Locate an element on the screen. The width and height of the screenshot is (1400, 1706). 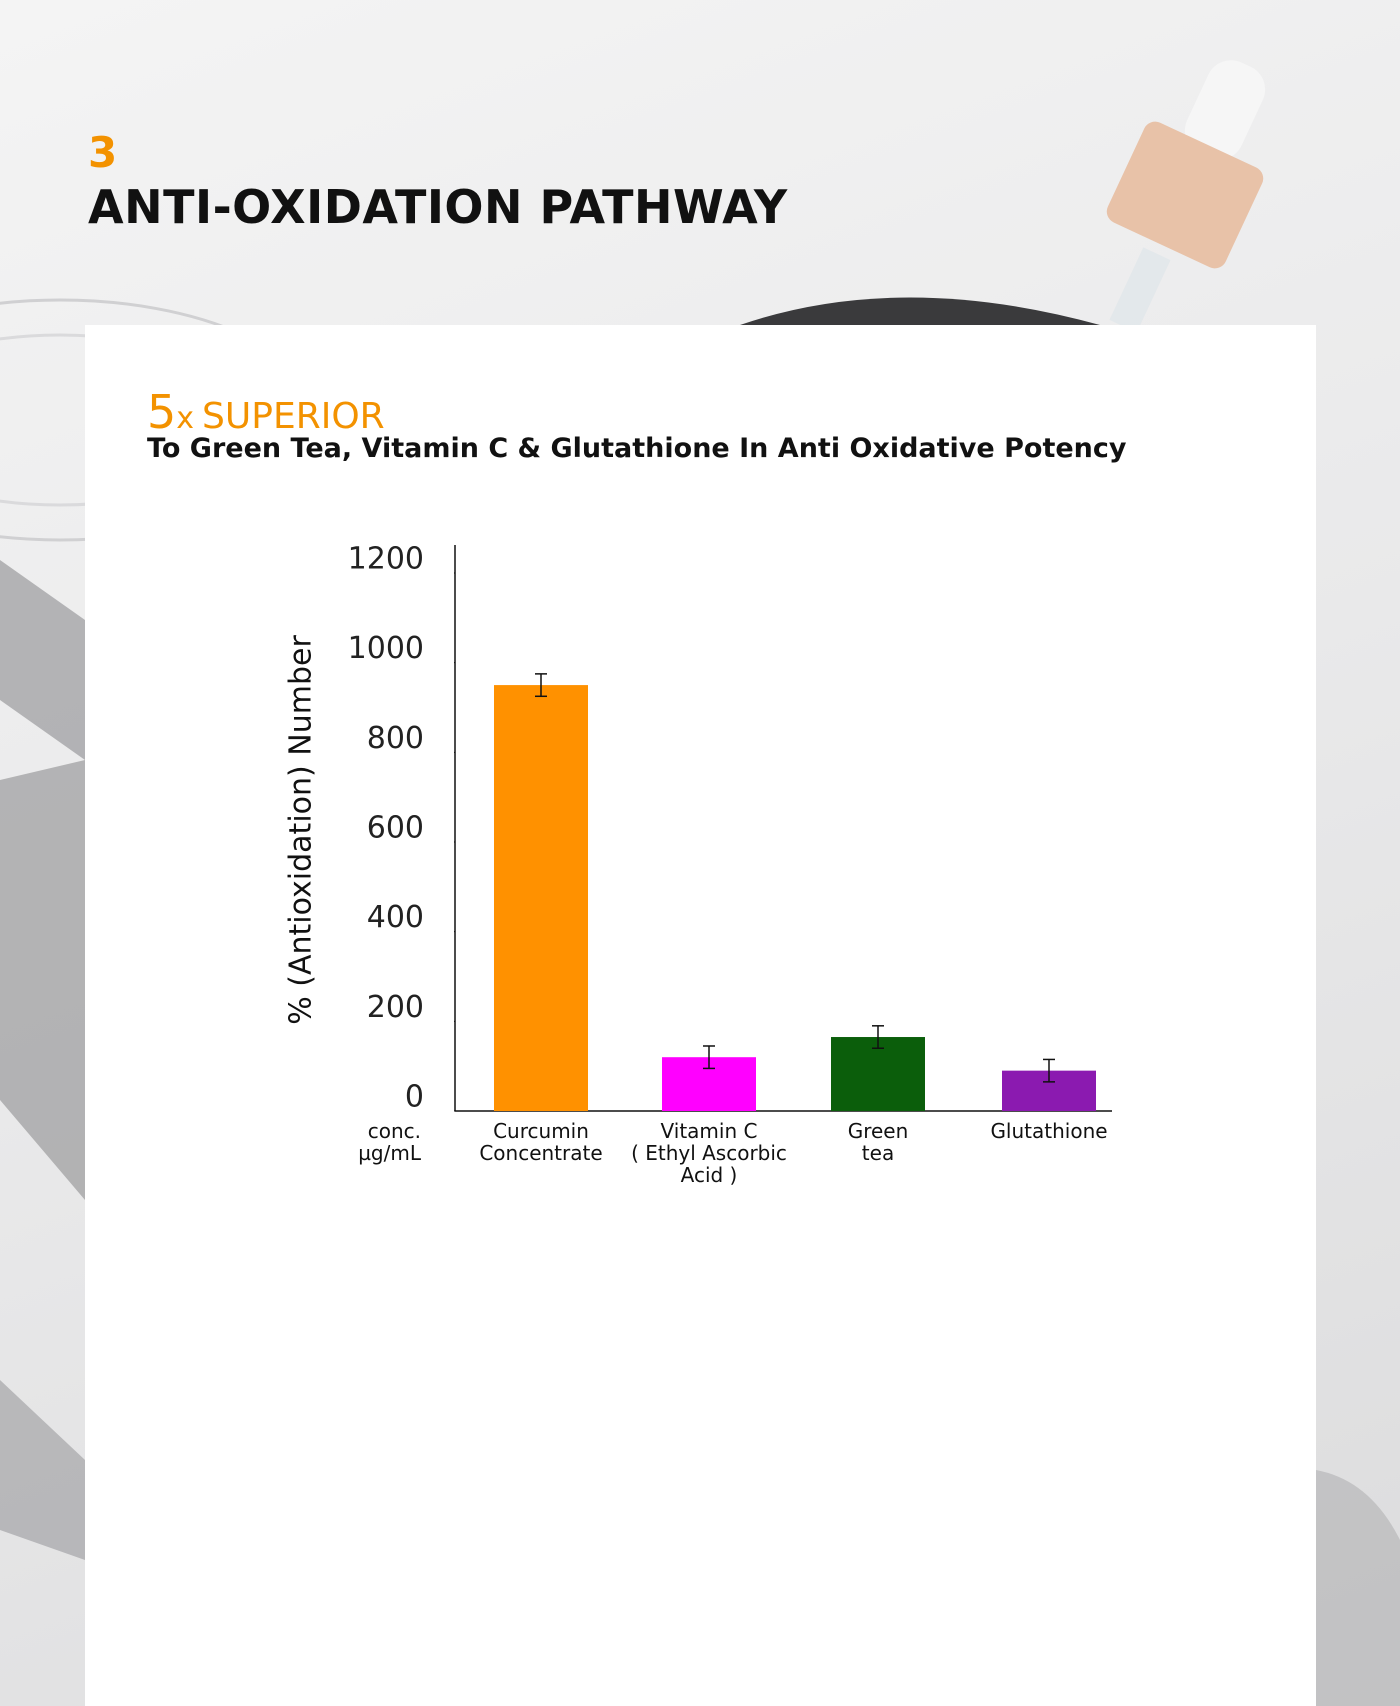
y-tick-label: 800 is located at coordinates (395, 738).